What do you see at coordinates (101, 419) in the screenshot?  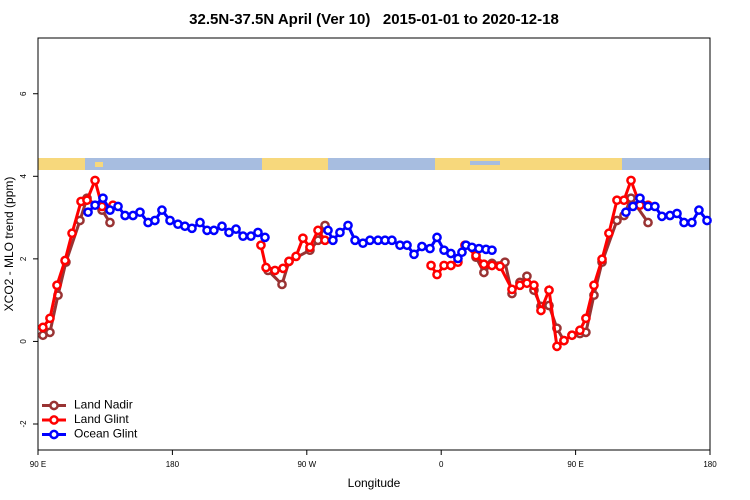 I see `legend-label: Land Glint` at bounding box center [101, 419].